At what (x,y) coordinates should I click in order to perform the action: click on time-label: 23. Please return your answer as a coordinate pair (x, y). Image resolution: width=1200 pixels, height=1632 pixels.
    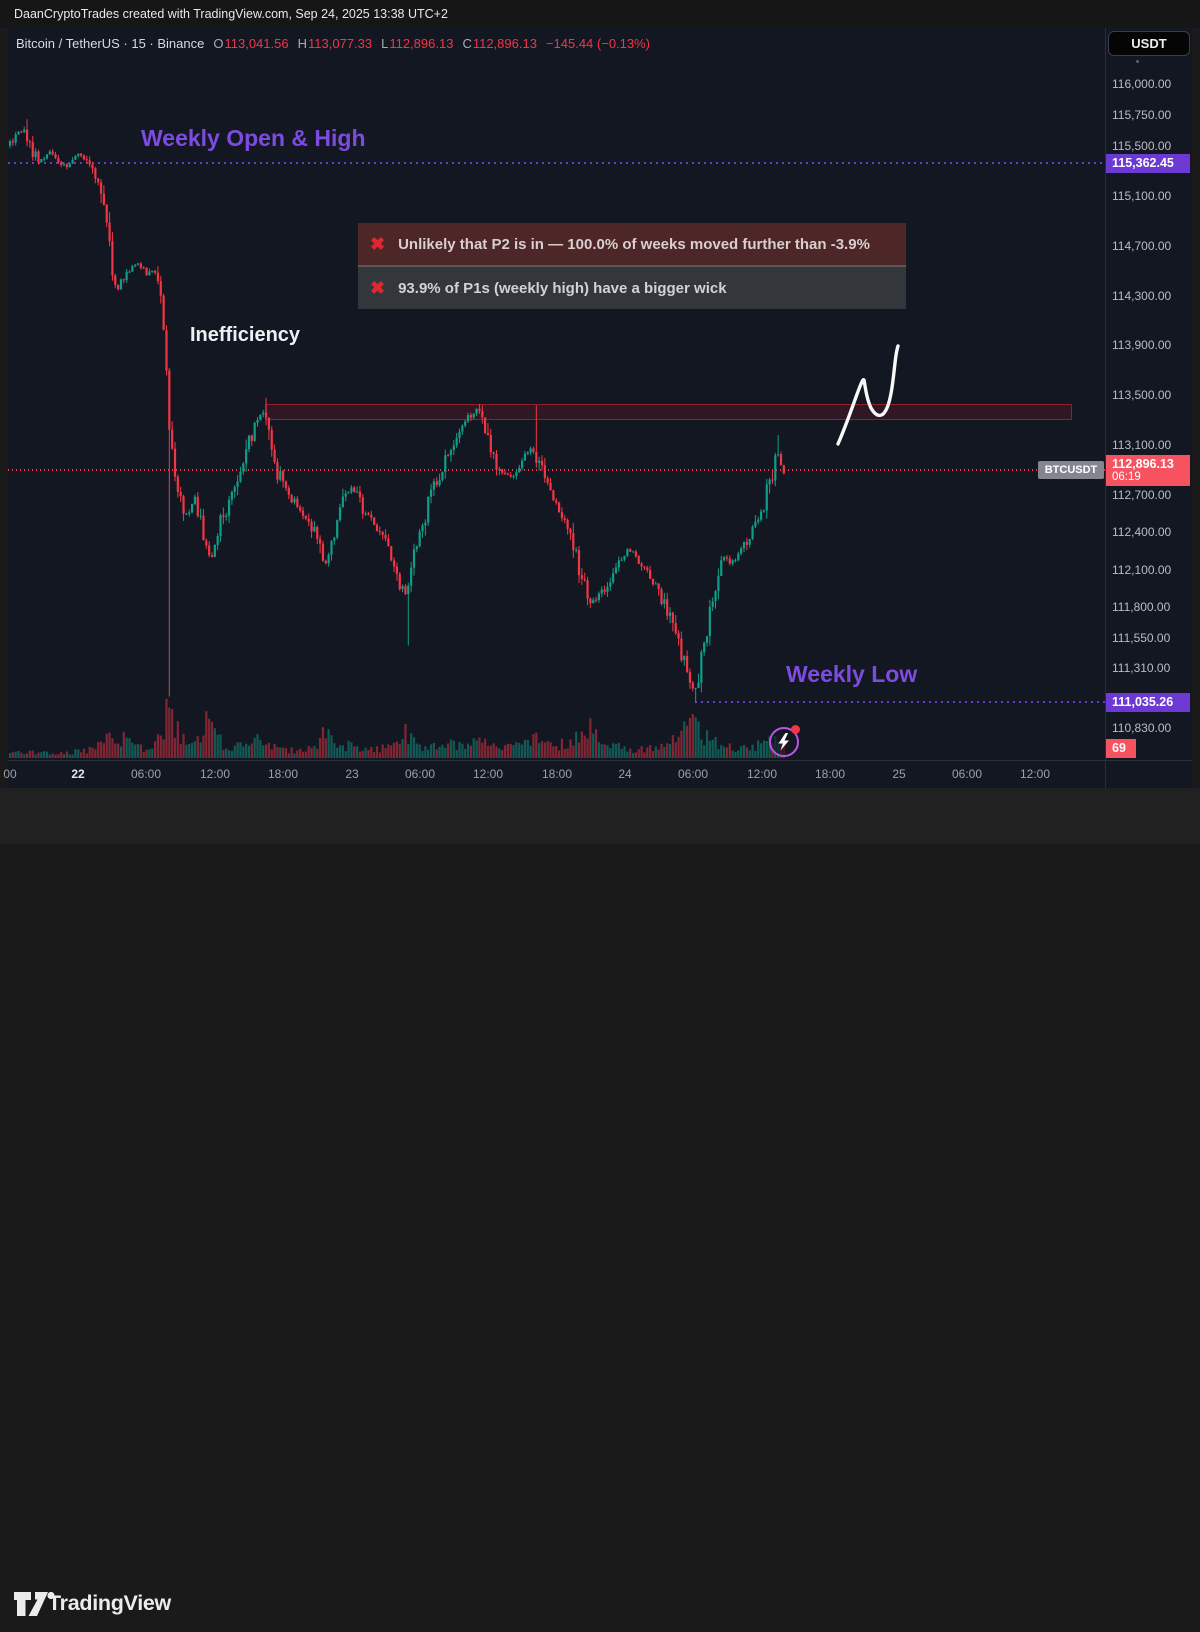
    Looking at the image, I should click on (352, 774).